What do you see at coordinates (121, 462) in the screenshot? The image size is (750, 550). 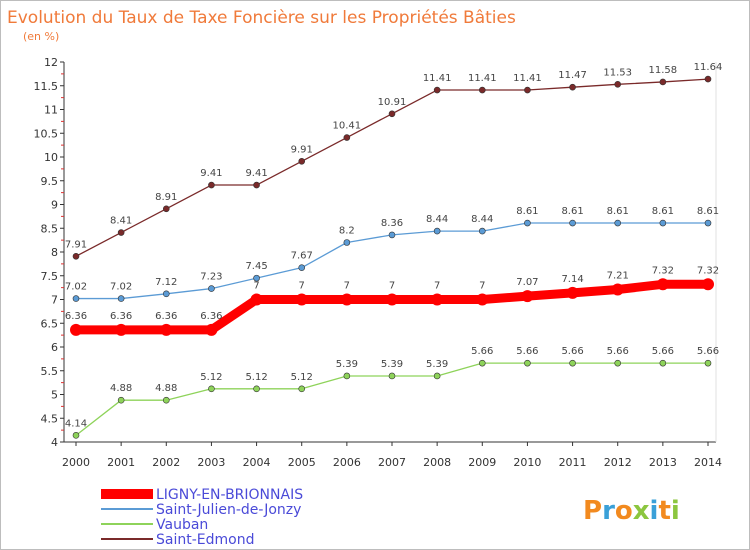 I see `x-tick-label: 2001` at bounding box center [121, 462].